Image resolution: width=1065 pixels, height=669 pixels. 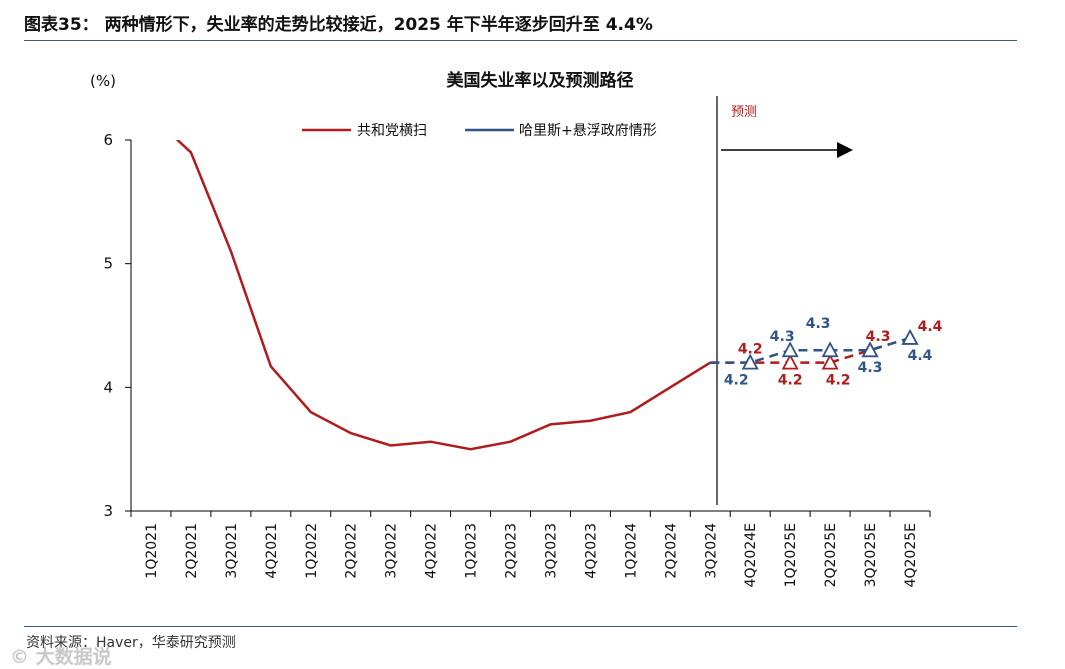 What do you see at coordinates (103, 81) in the screenshot?
I see `y-axis-unit: (%)` at bounding box center [103, 81].